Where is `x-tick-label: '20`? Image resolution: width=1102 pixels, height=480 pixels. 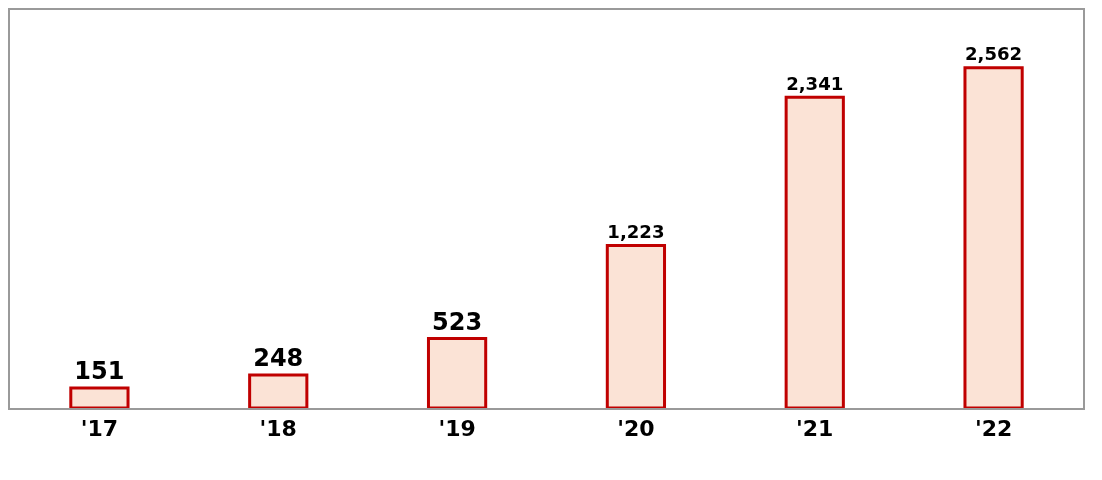 x-tick-label: '20 is located at coordinates (636, 429).